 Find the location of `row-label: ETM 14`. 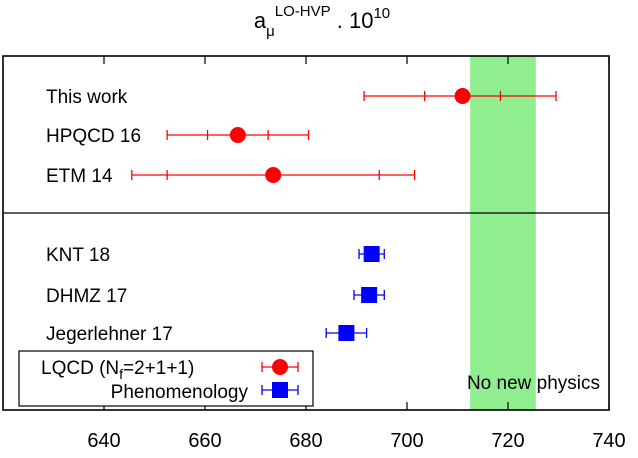

row-label: ETM 14 is located at coordinates (79, 176).